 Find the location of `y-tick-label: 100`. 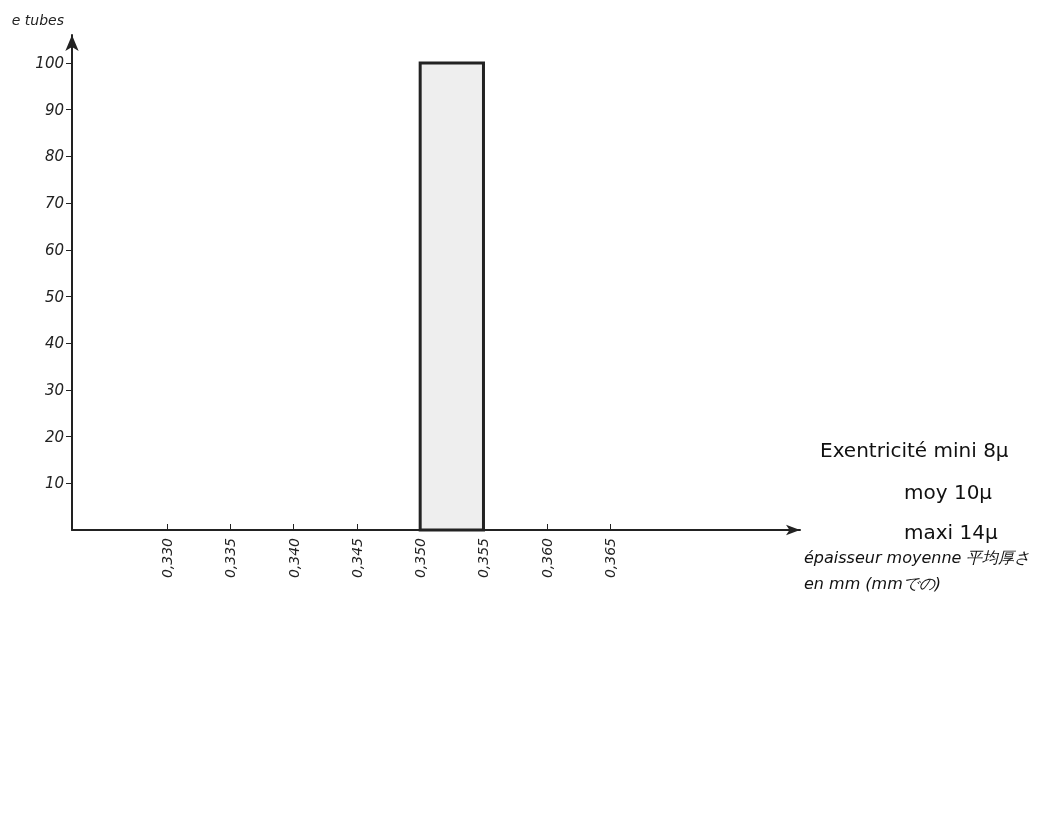

y-tick-label: 100 is located at coordinates (49, 63).